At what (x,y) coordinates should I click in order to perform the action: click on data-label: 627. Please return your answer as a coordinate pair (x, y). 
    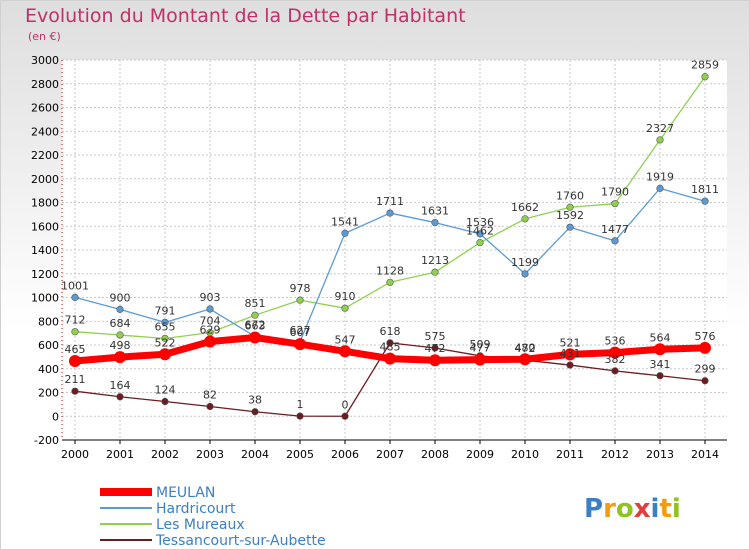
    Looking at the image, I should click on (300, 330).